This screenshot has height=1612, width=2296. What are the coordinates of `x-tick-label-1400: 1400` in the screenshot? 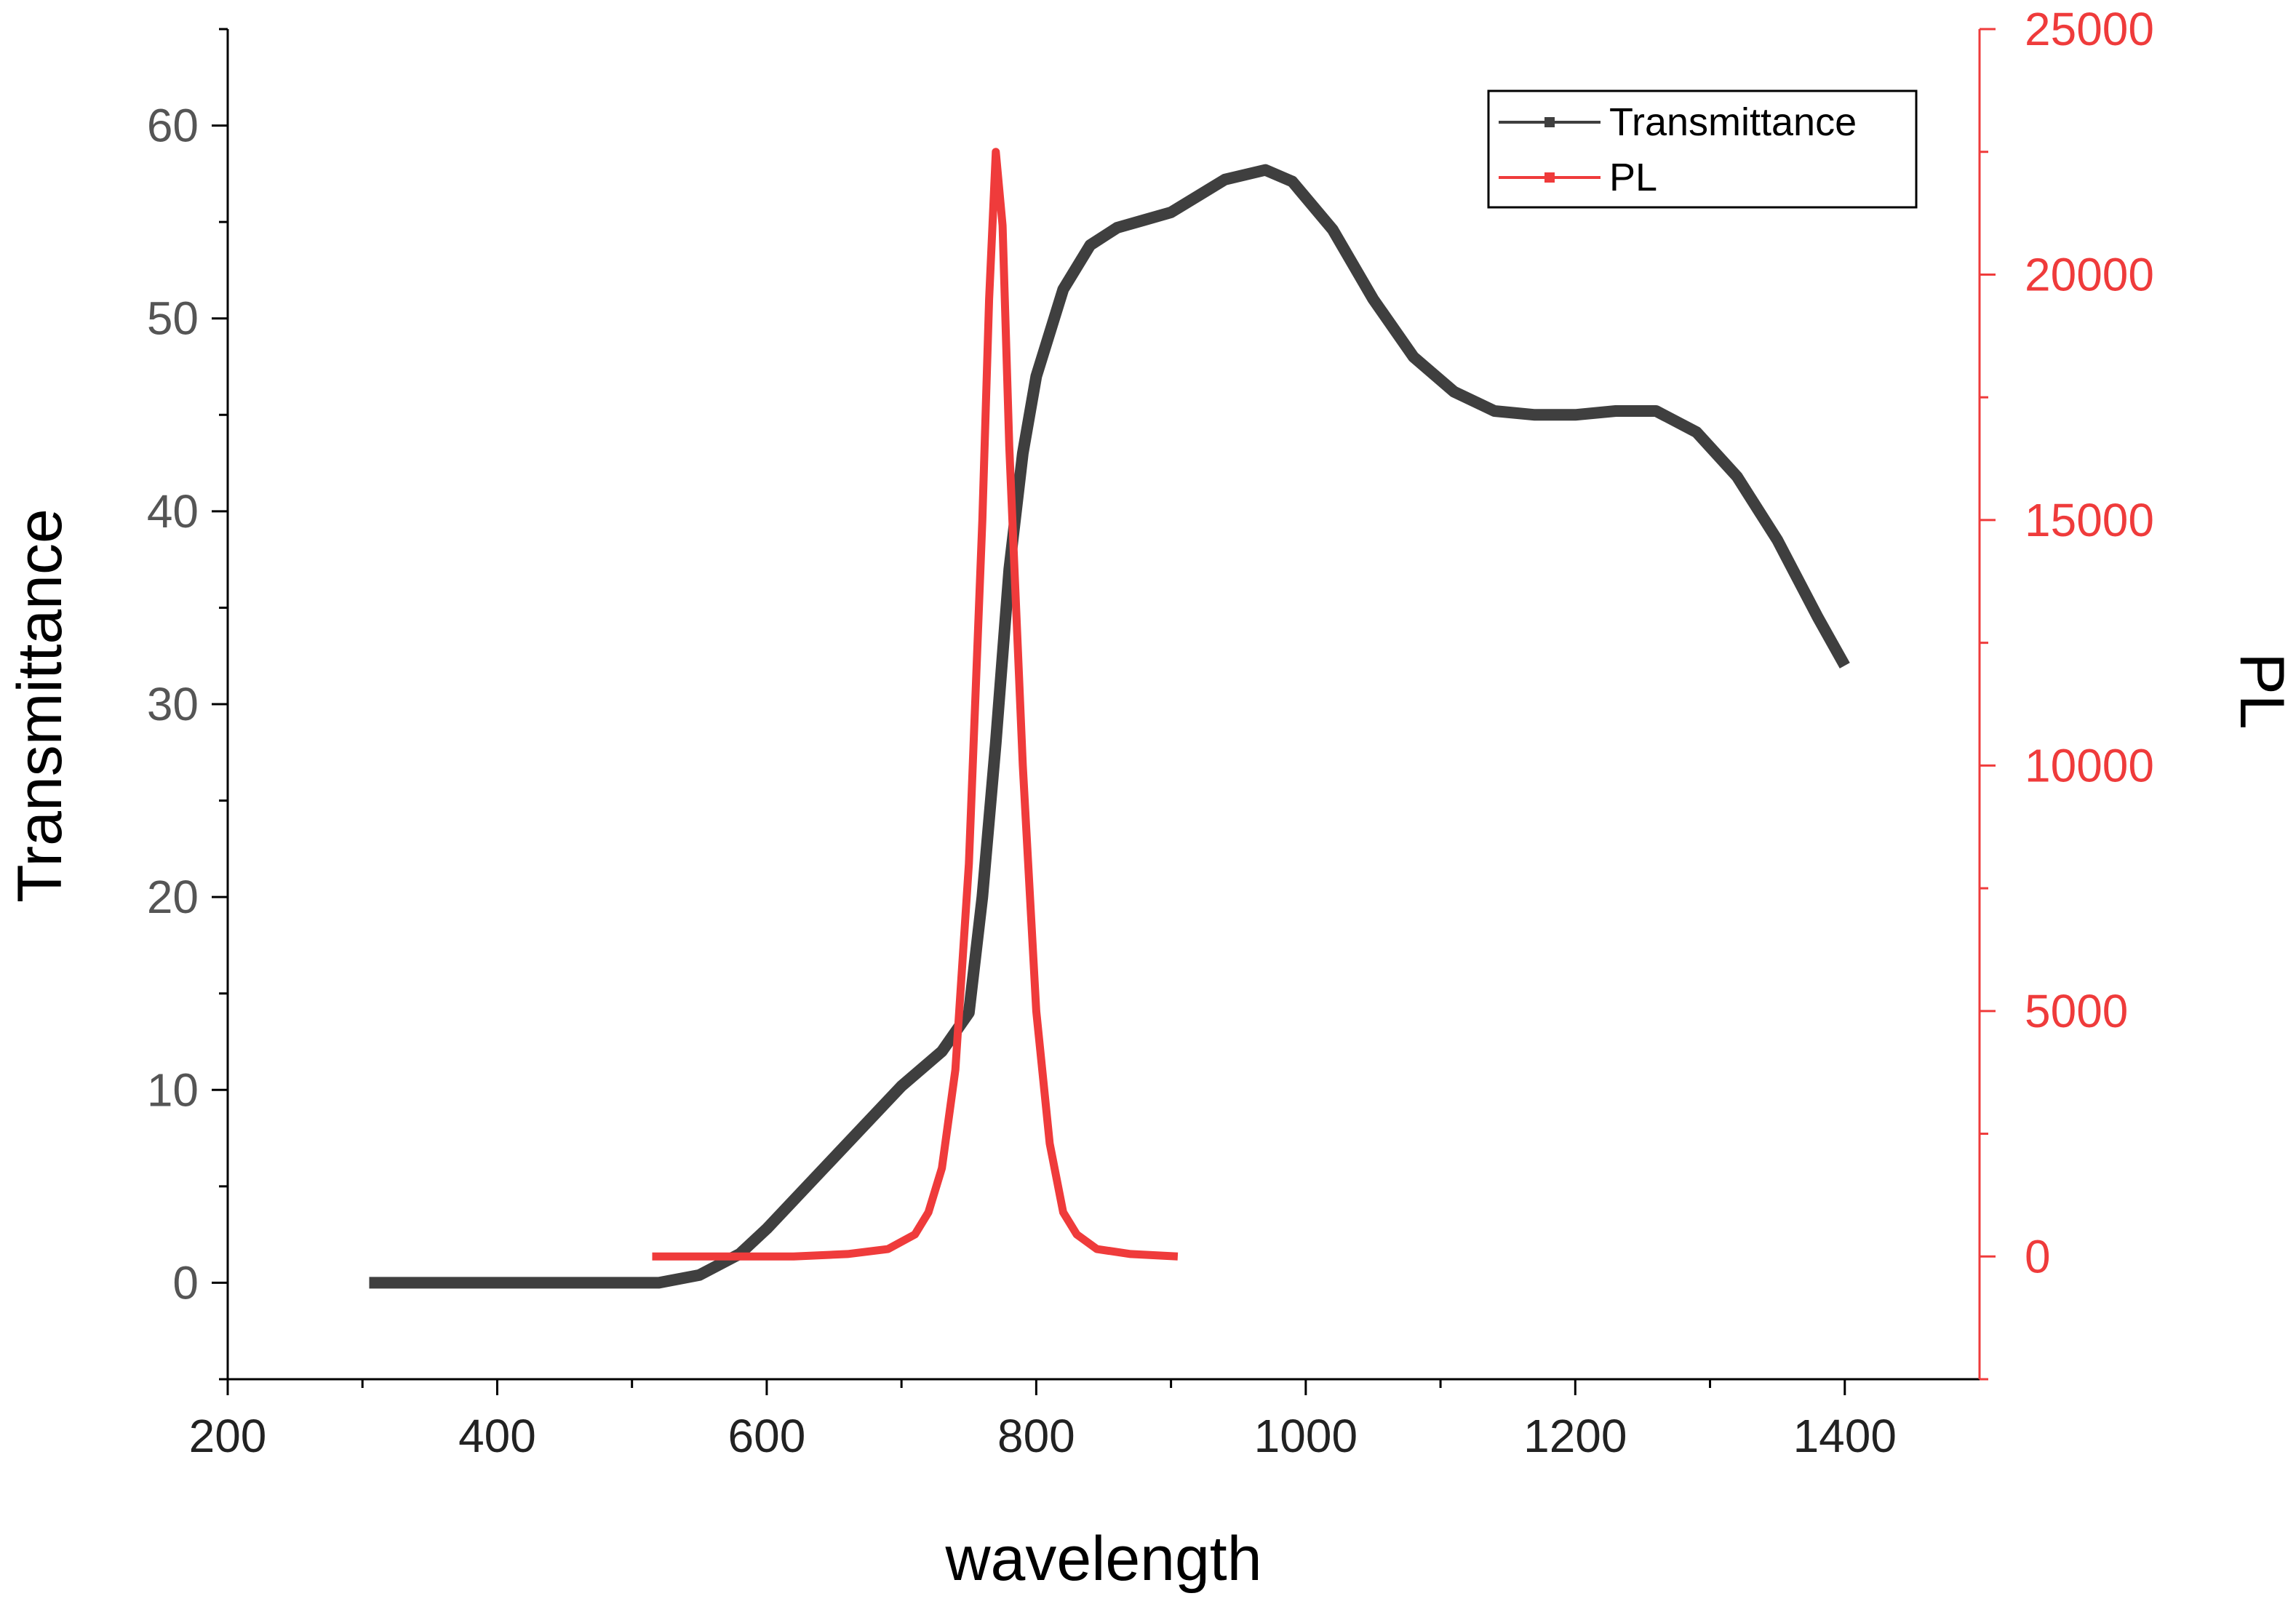 It's located at (1845, 1436).